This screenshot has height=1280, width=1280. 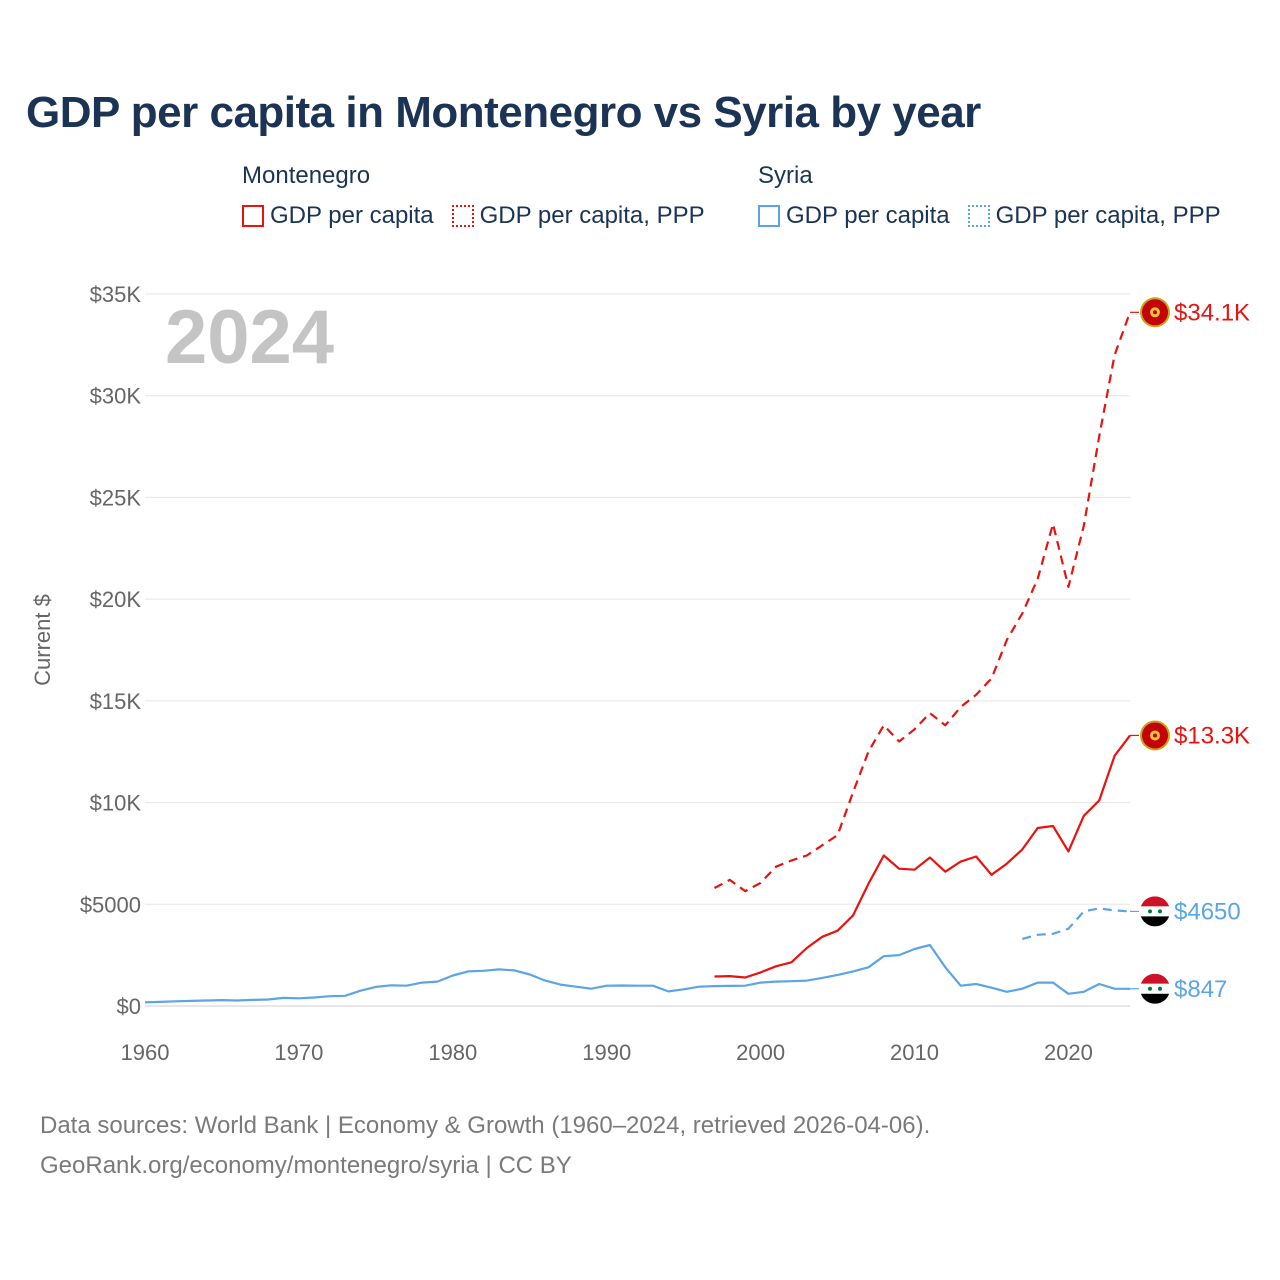 I want to click on y-tick-label: $15K, so click(x=116, y=701).